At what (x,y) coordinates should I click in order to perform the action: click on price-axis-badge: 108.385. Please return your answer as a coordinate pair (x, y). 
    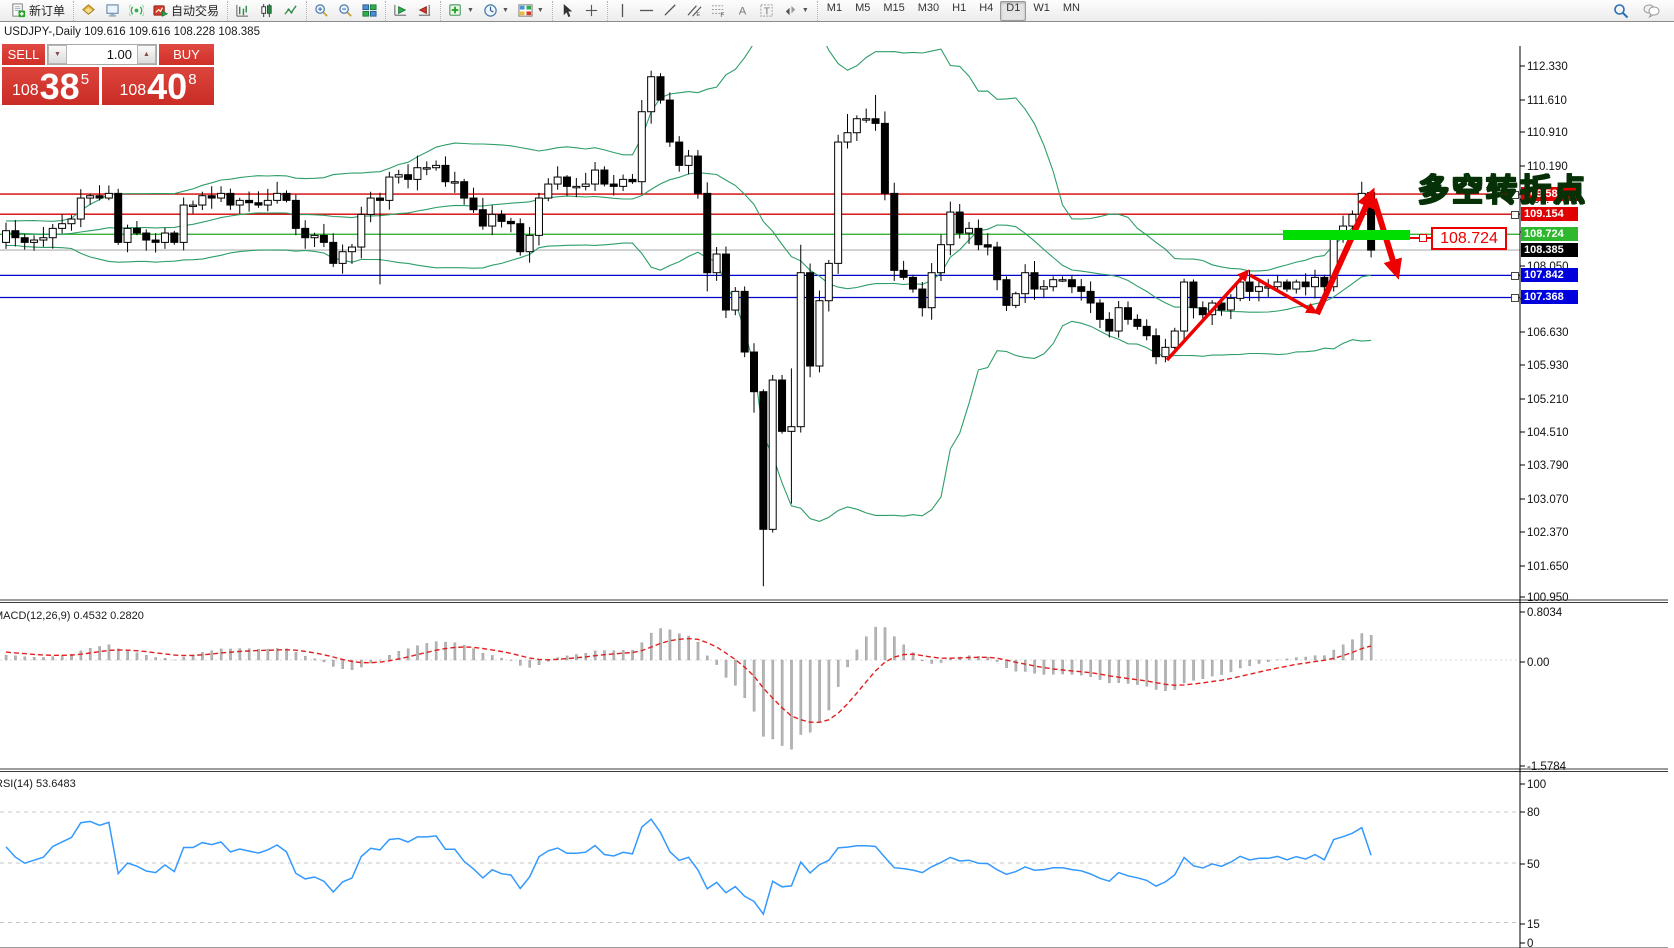
    Looking at the image, I should click on (1549, 250).